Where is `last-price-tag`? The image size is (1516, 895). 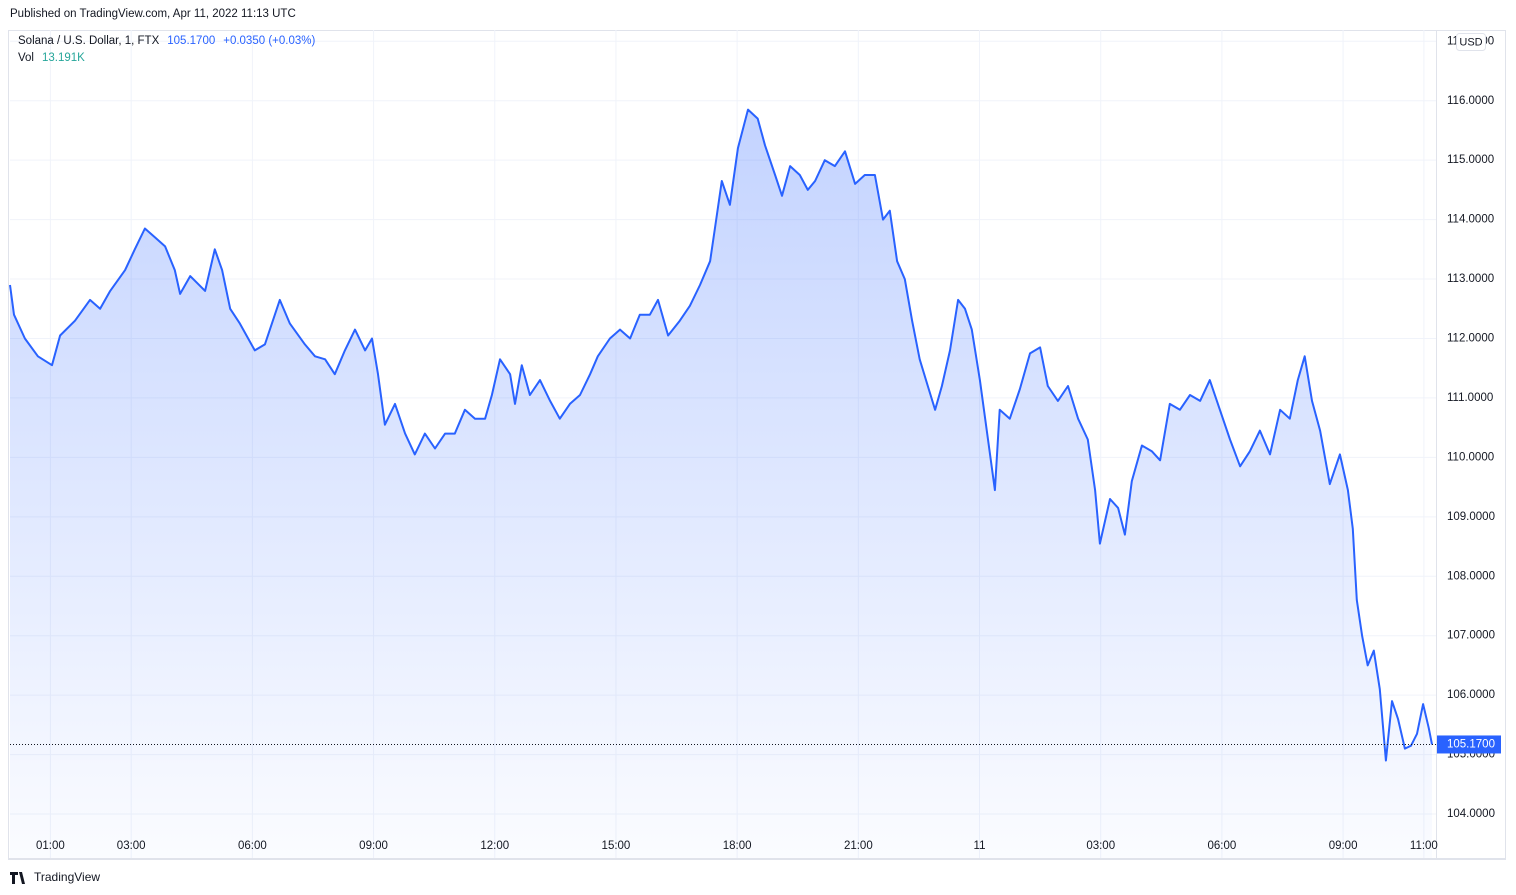 last-price-tag is located at coordinates (1469, 744).